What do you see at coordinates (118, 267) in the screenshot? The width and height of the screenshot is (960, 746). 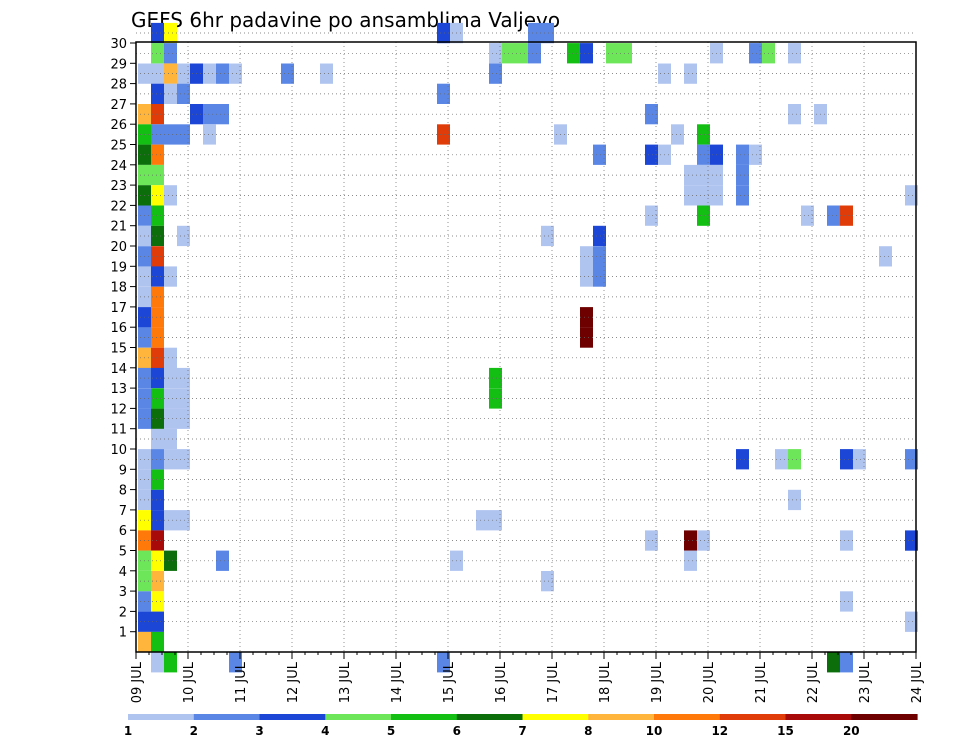 I see `y-tick-label: 19` at bounding box center [118, 267].